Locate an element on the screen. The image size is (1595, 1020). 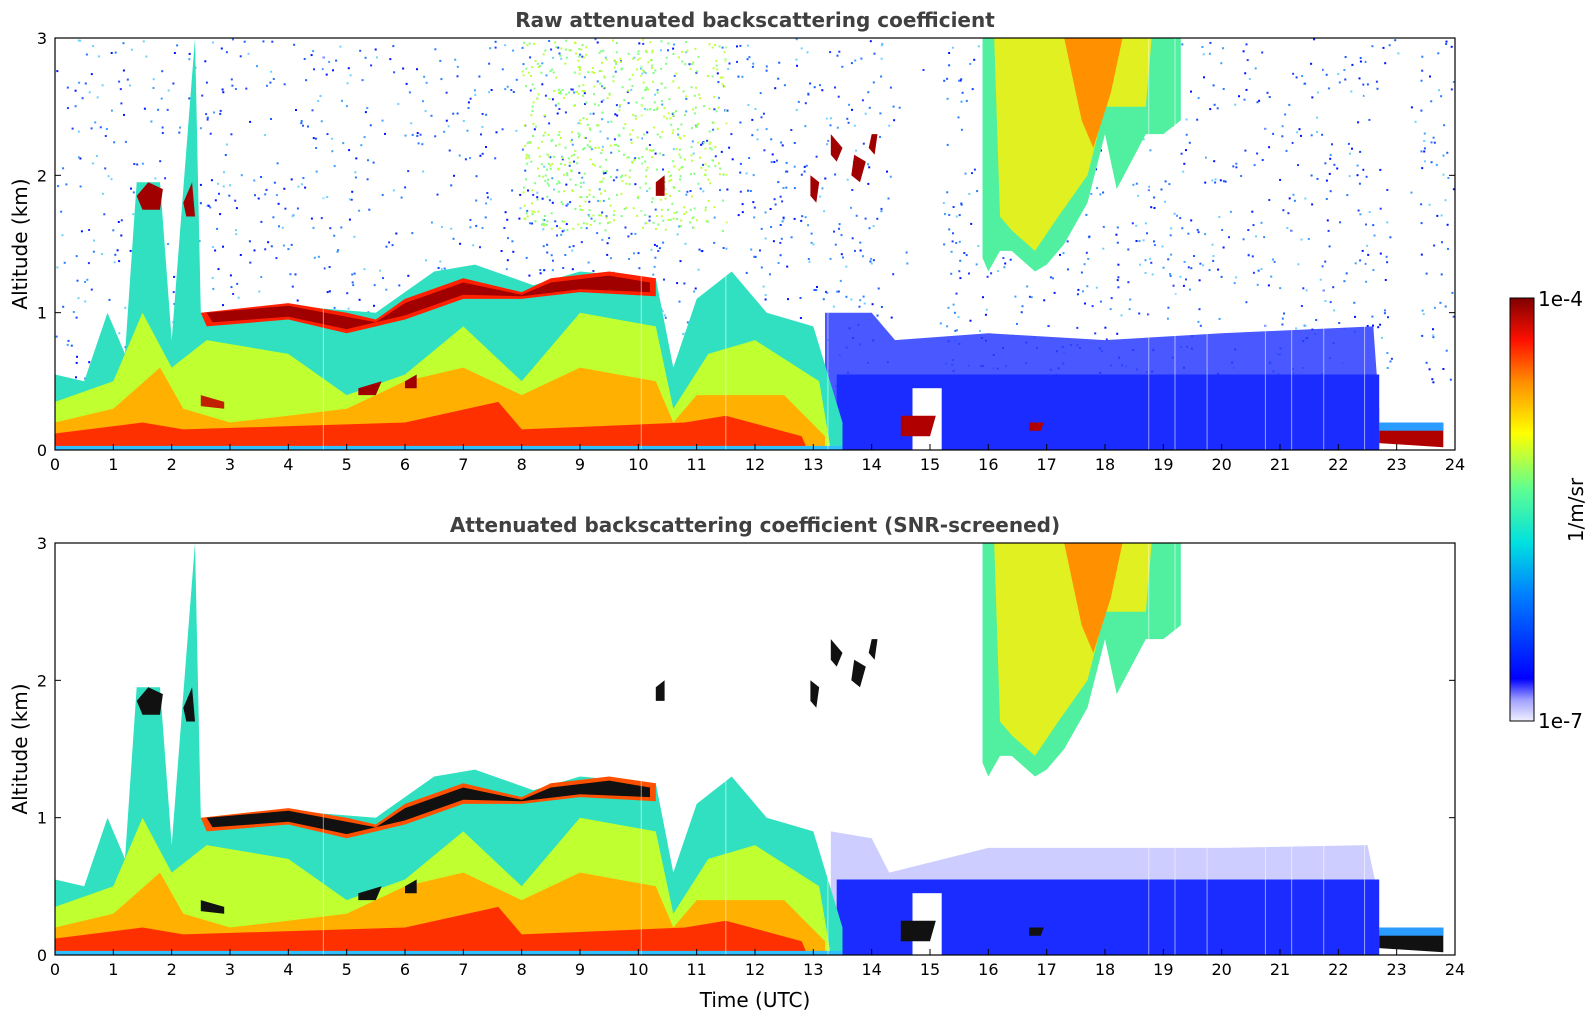
x-tick-label: 11 is located at coordinates (696, 464).